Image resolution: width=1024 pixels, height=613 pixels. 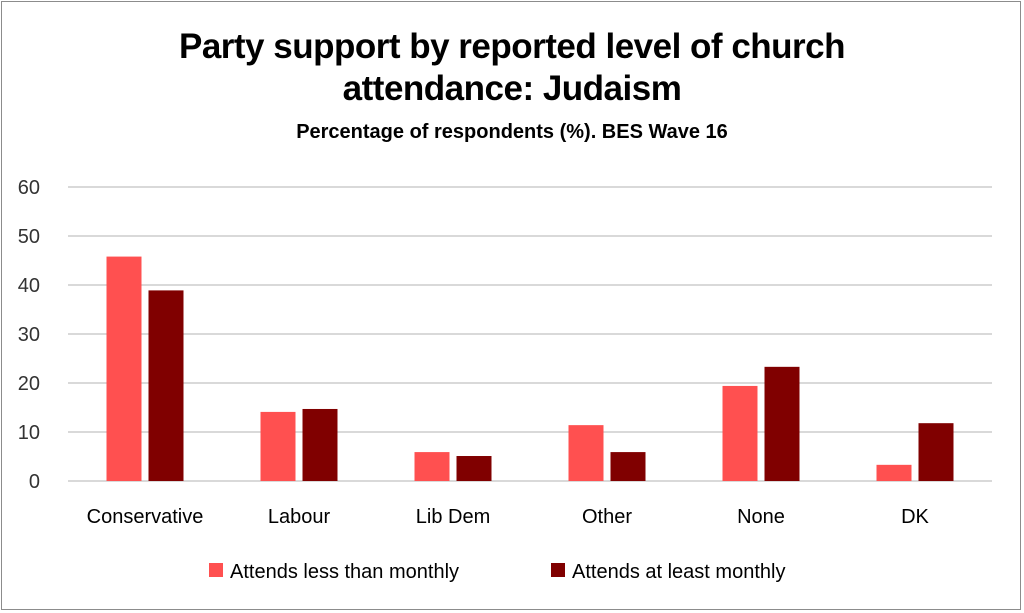 What do you see at coordinates (29, 188) in the screenshot?
I see `y-tick-label: 60` at bounding box center [29, 188].